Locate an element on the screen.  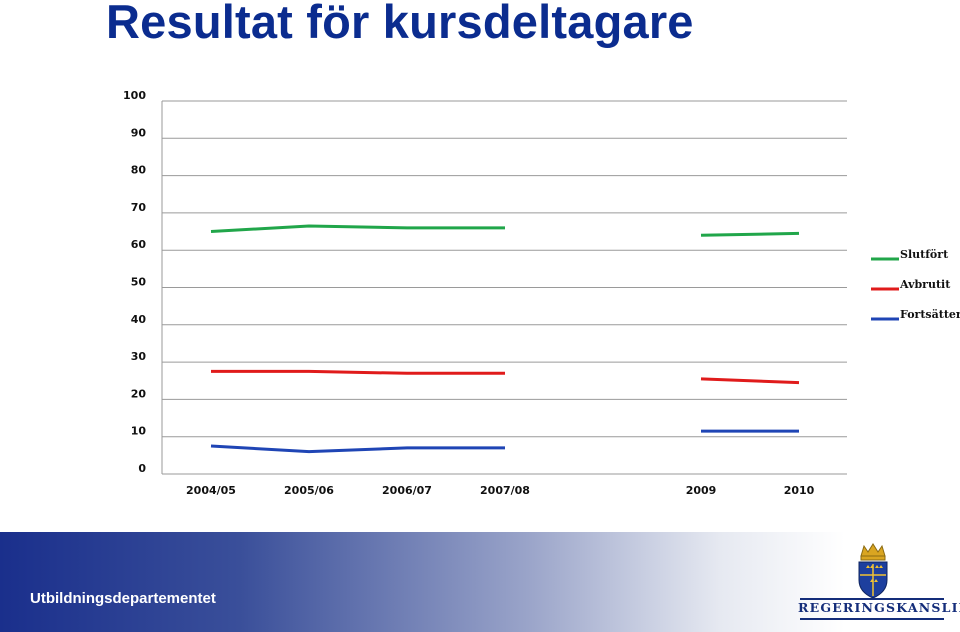
x-axis-ticks: 2004/05 2005/06 2006/07 2007/08 2009 2010 is located at coordinates (500, 490).